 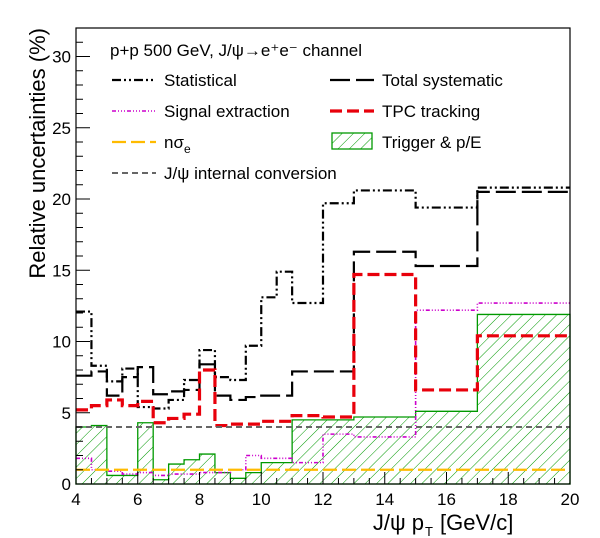 What do you see at coordinates (384, 499) in the screenshot?
I see `x-tick-label: 14` at bounding box center [384, 499].